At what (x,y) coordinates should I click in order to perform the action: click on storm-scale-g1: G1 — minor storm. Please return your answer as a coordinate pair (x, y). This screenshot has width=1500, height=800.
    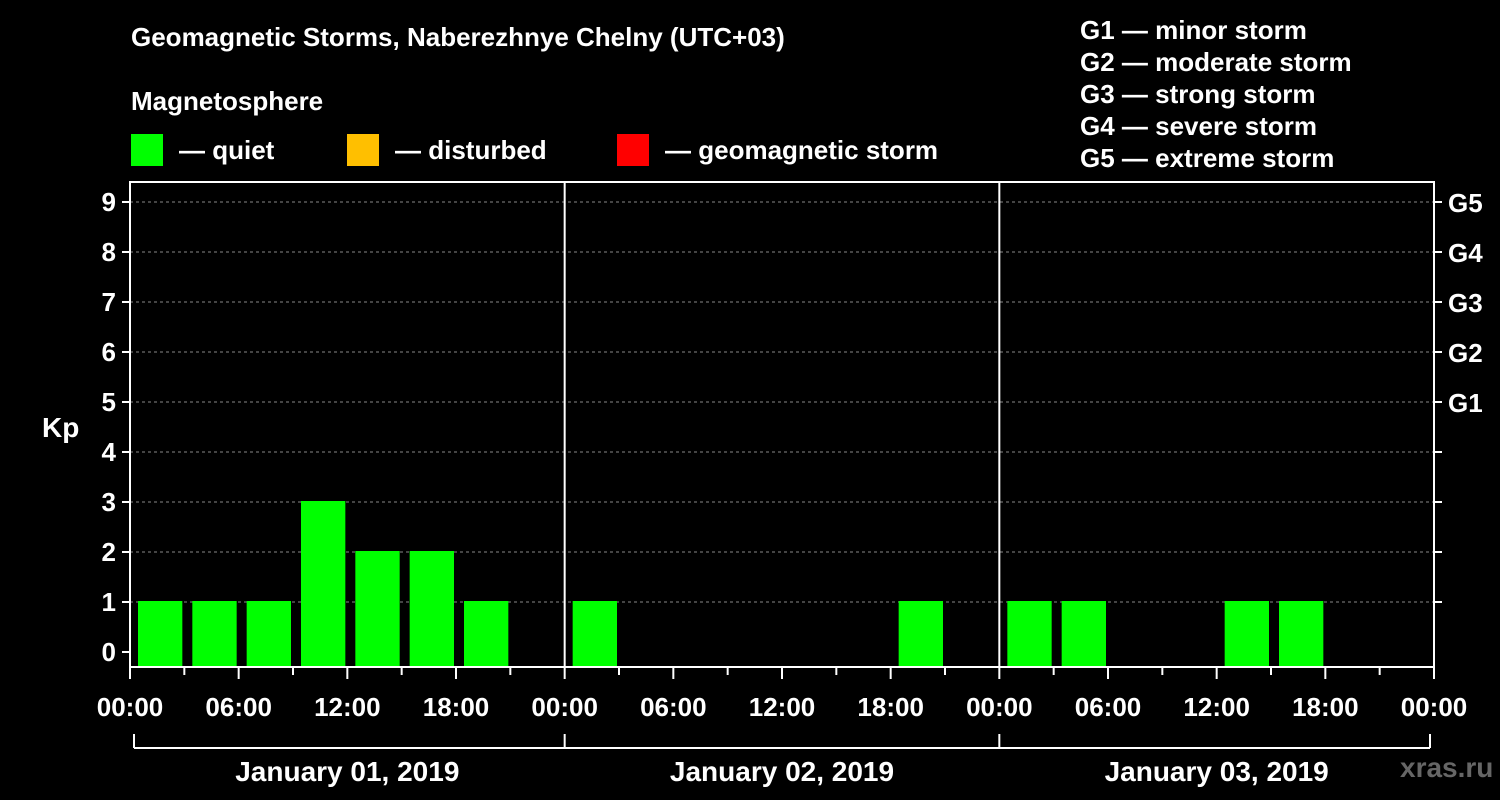
    Looking at the image, I should click on (1193, 30).